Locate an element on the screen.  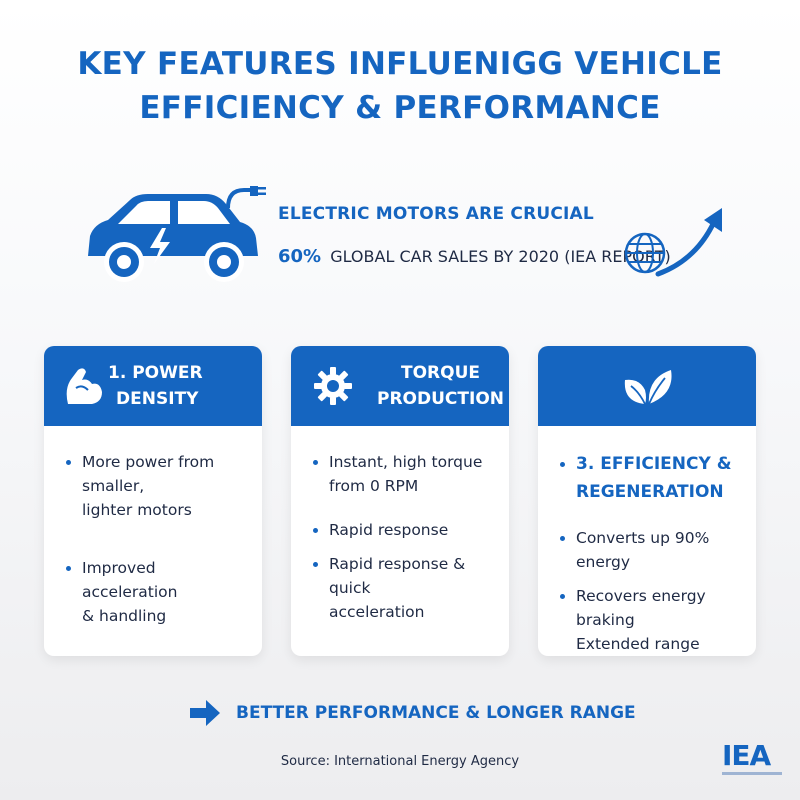
flexed-arm-icon is located at coordinates (84, 386).